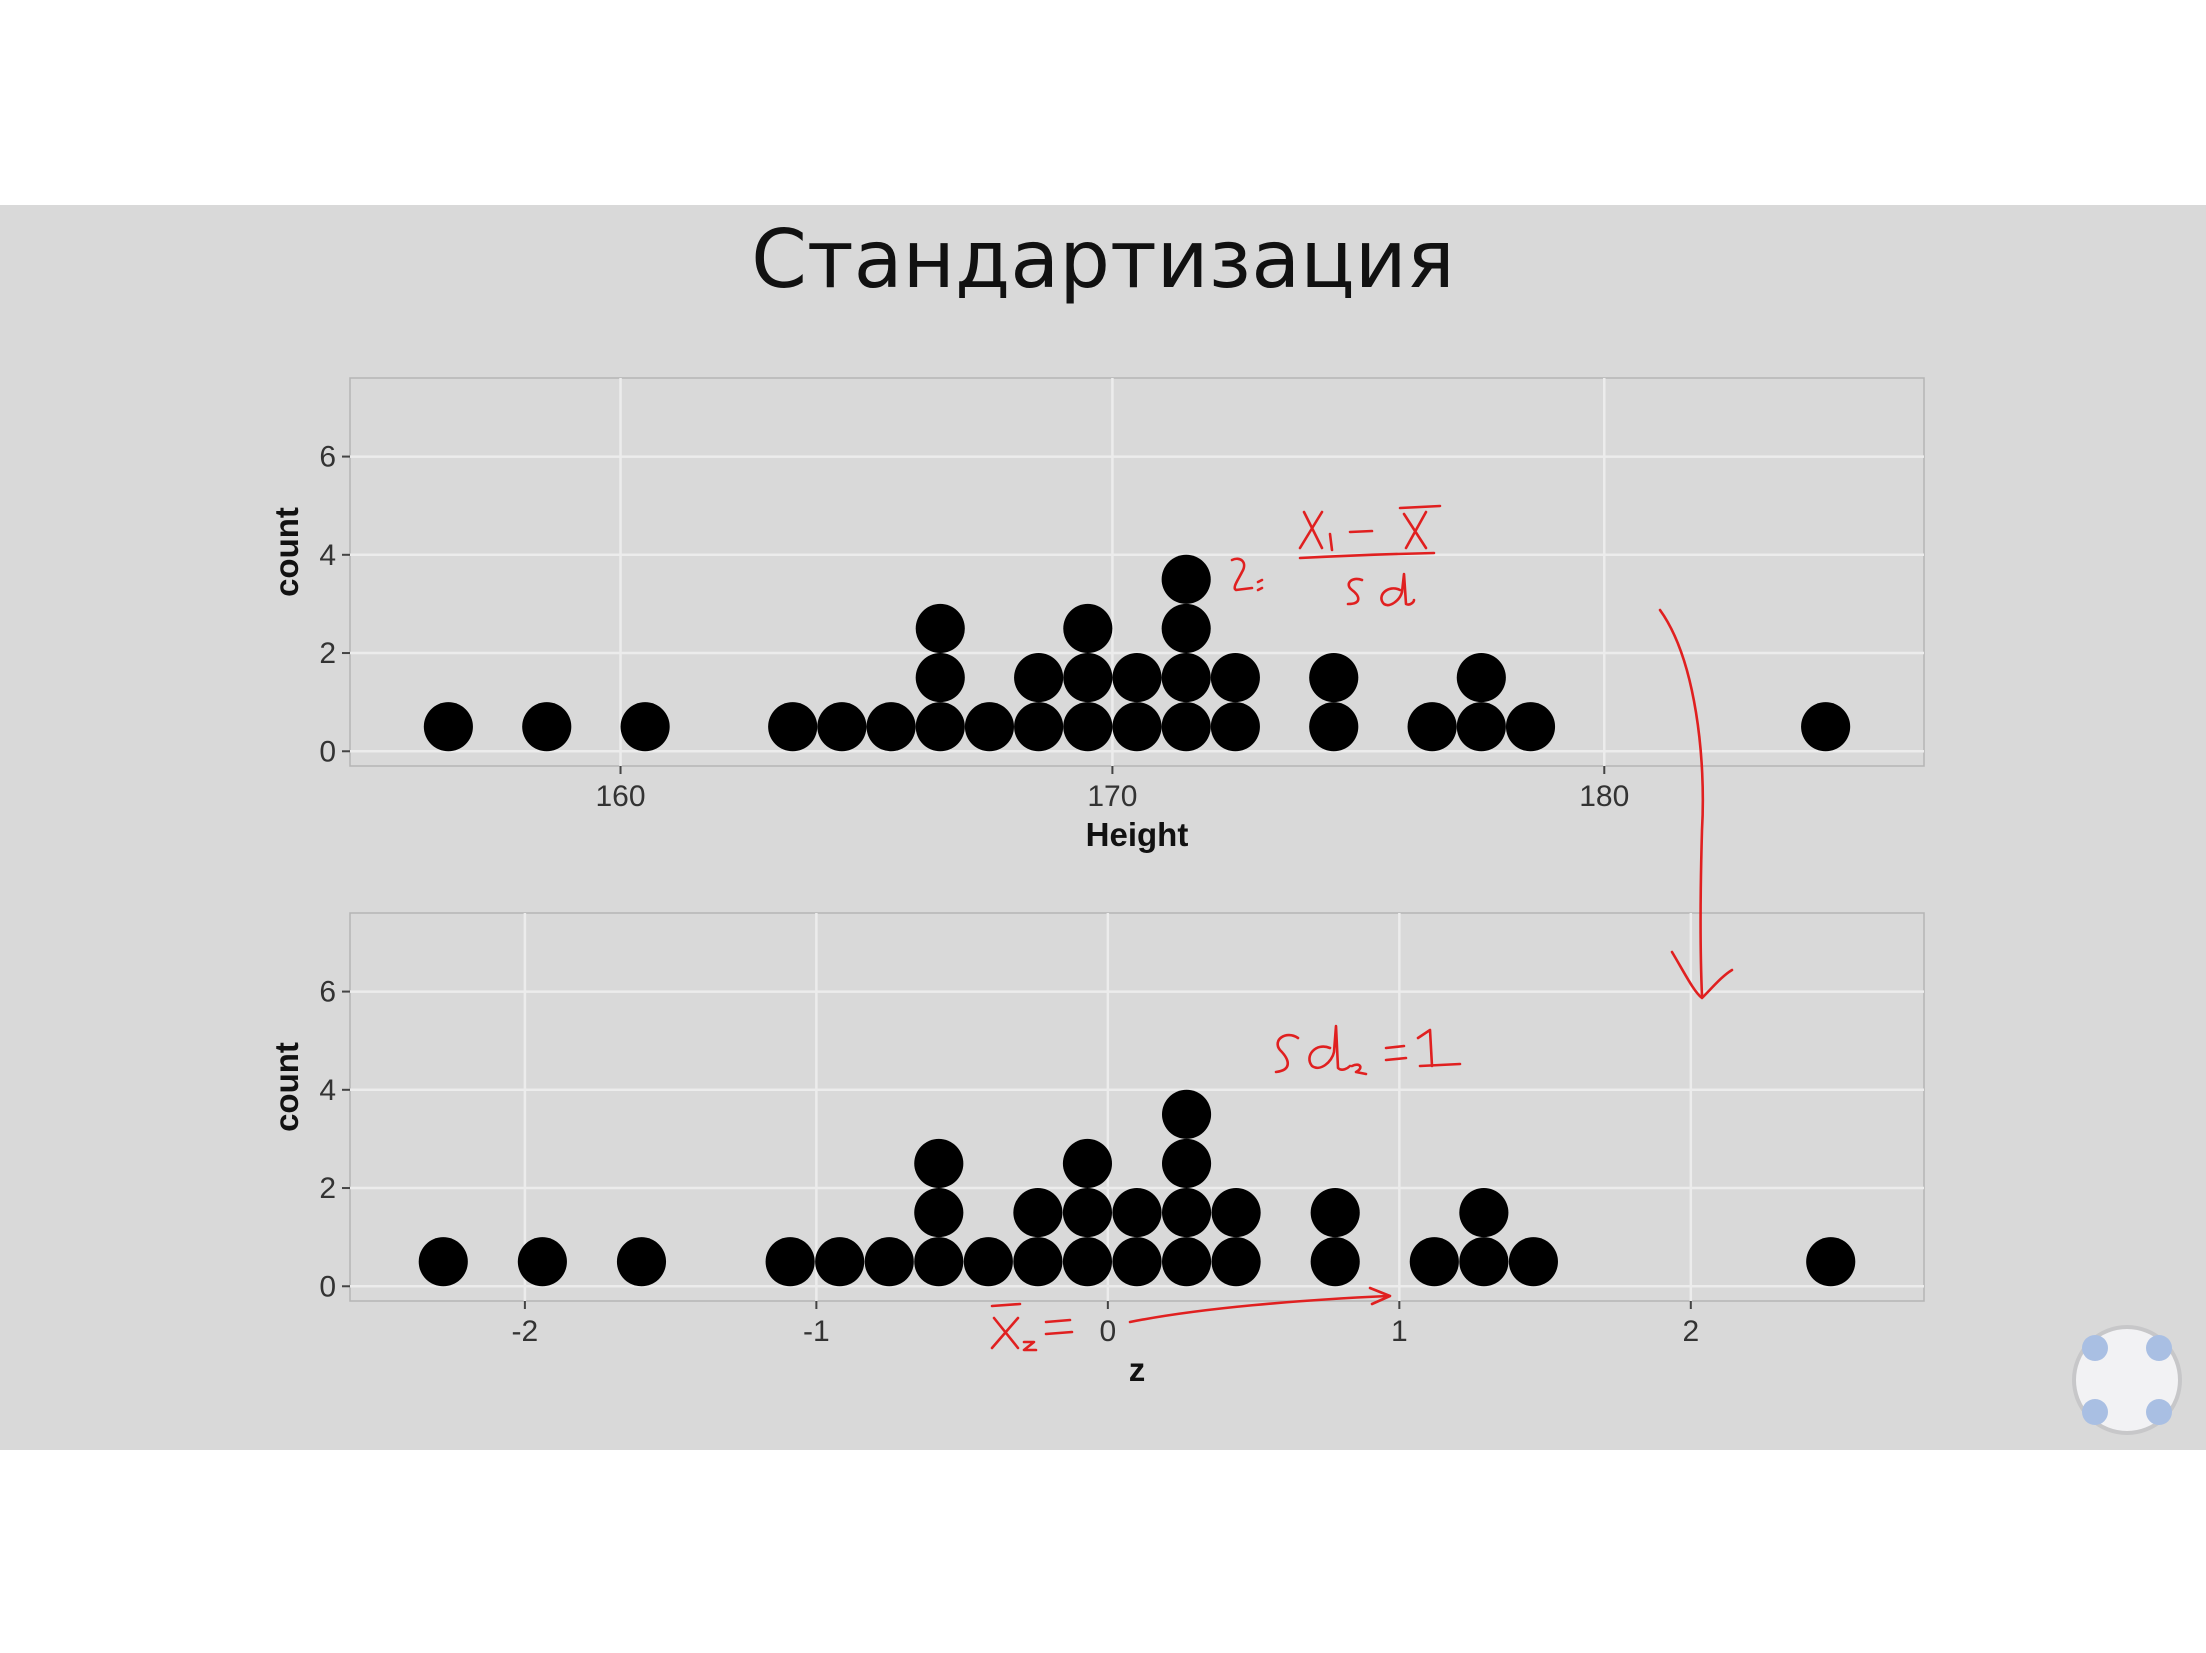 Image resolution: width=2206 pixels, height=1653 pixels. Describe the element at coordinates (1112, 796) in the screenshot. I see `x-tick-label: 170` at that location.